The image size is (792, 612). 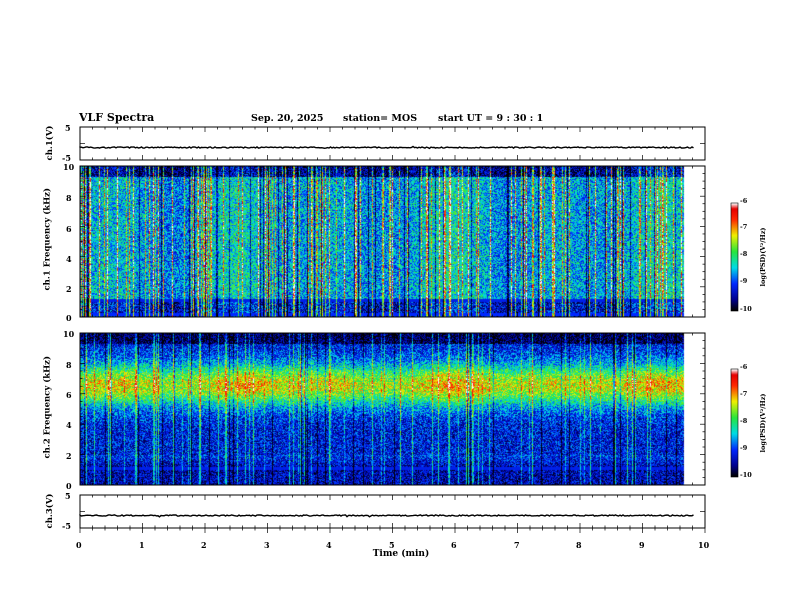 I want to click on xtick: 8, so click(x=579, y=545).